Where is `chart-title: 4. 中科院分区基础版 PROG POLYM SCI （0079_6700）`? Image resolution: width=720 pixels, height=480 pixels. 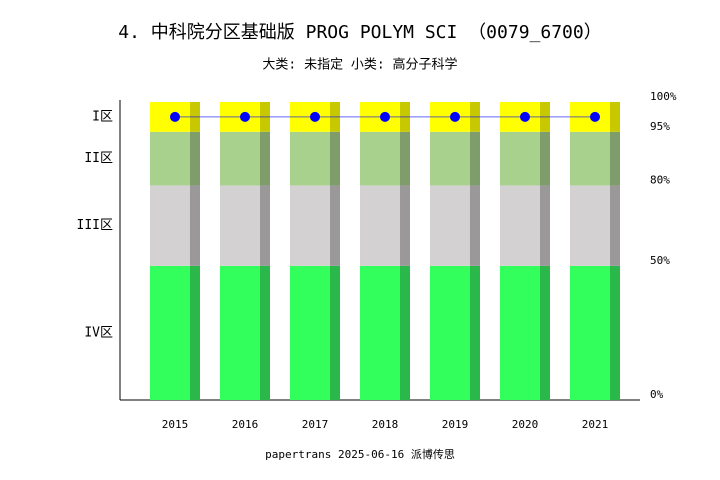
chart-title: 4. 中科院分区基础版 PROG POLYM SCI （0079_6700） is located at coordinates (359, 32).